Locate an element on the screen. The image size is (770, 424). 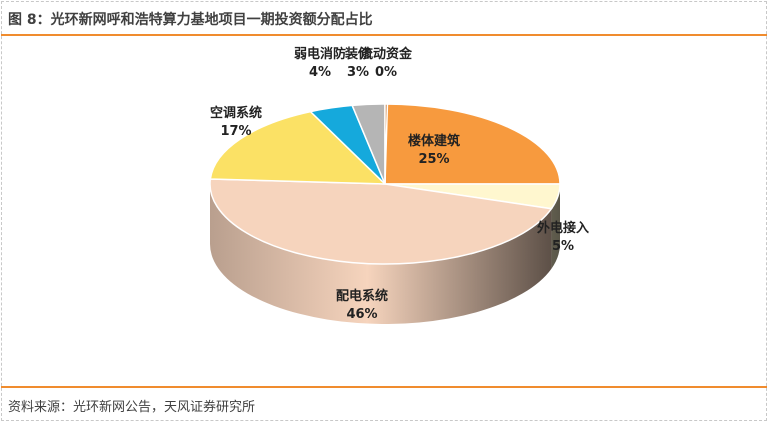
slice-label-1: 外电接入 5% is located at coordinates (562, 237).